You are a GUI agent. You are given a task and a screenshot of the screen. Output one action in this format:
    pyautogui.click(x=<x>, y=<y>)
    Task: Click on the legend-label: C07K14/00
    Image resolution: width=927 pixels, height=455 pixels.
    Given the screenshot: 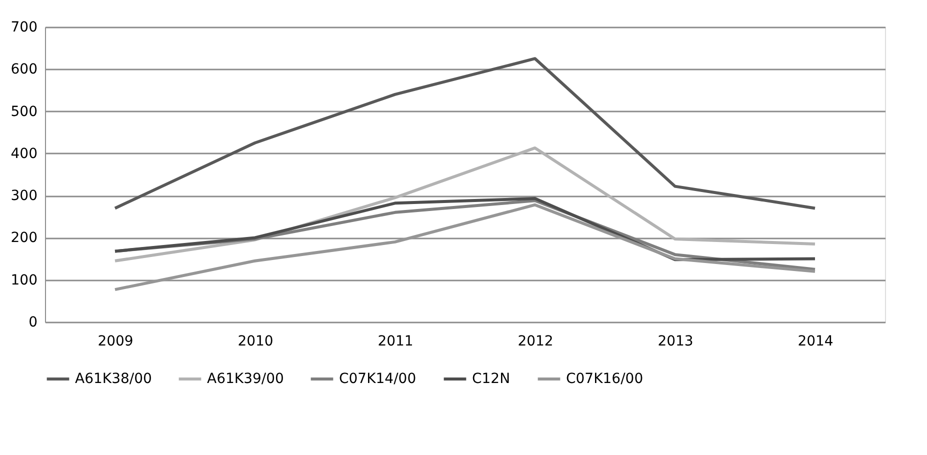 What is the action you would take?
    pyautogui.click(x=377, y=379)
    